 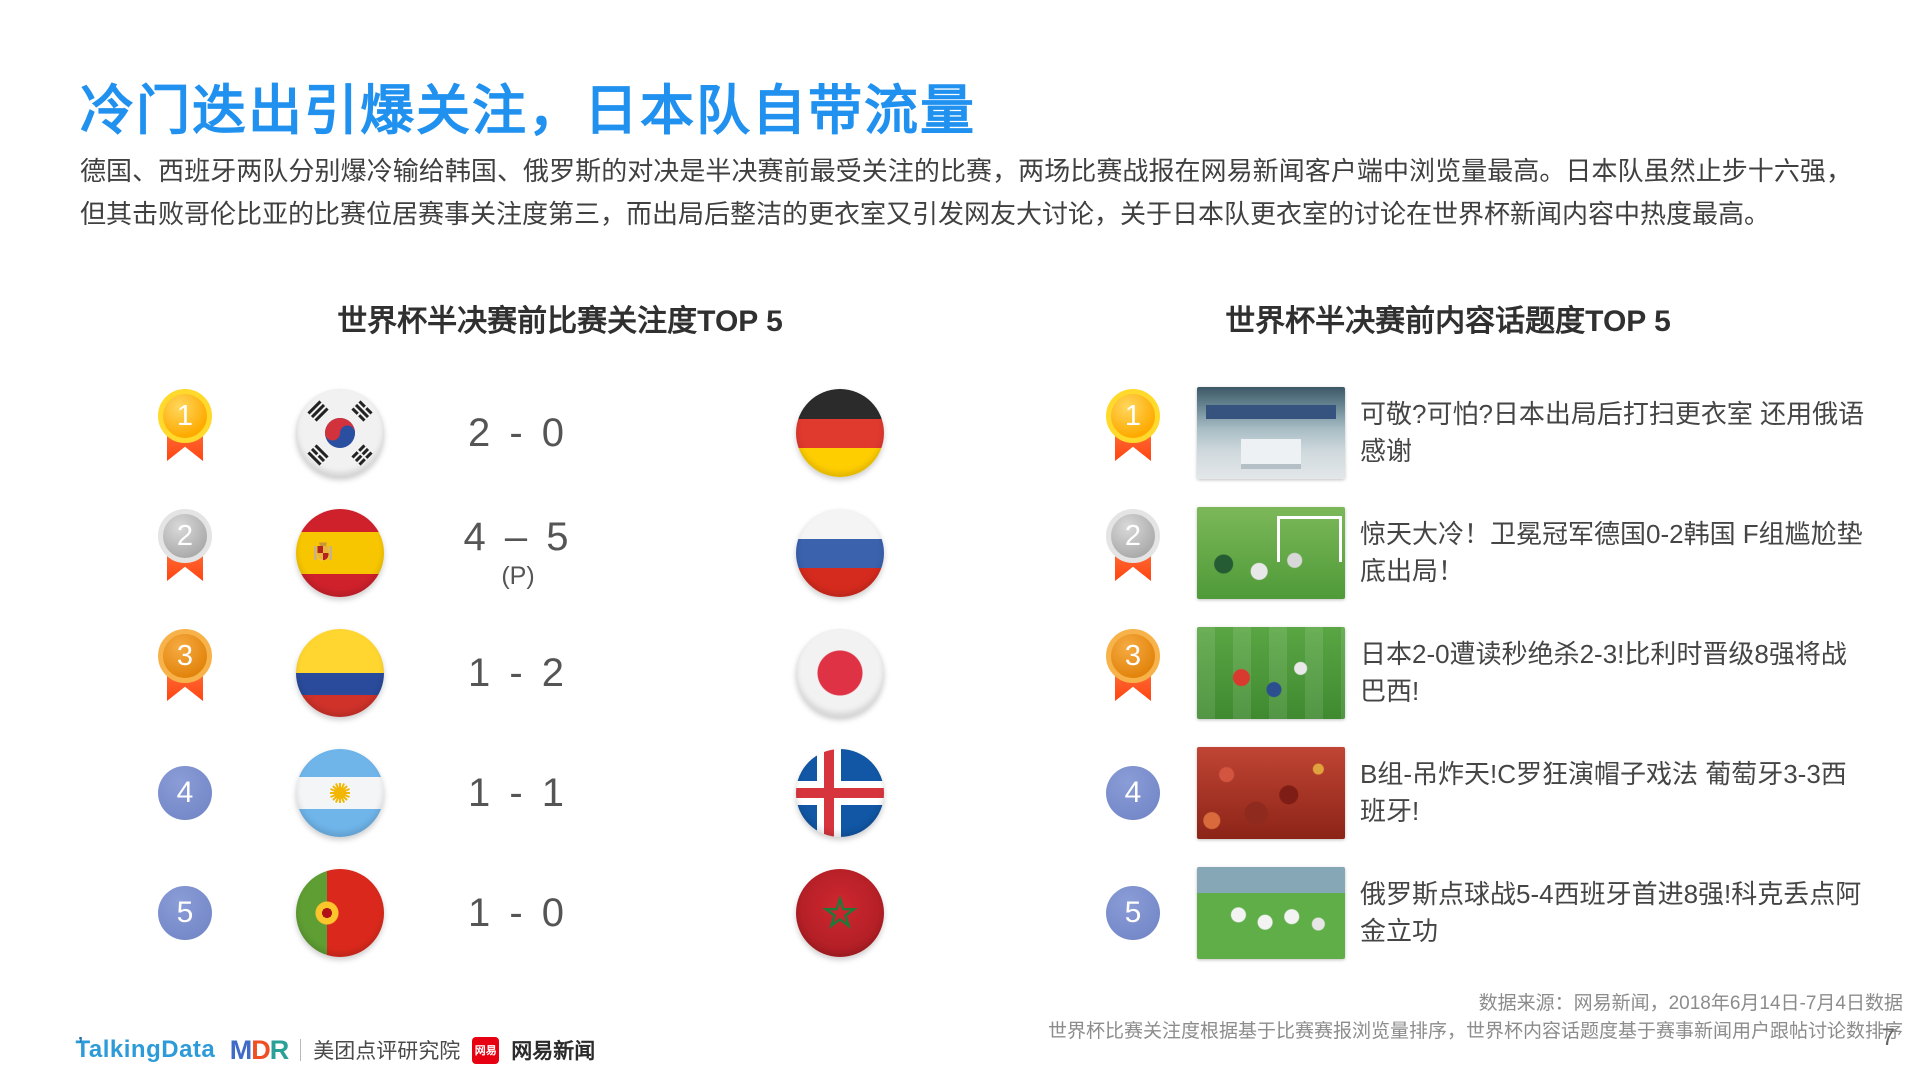 I want to click on news-photo-russia-spain, so click(x=1271, y=913).